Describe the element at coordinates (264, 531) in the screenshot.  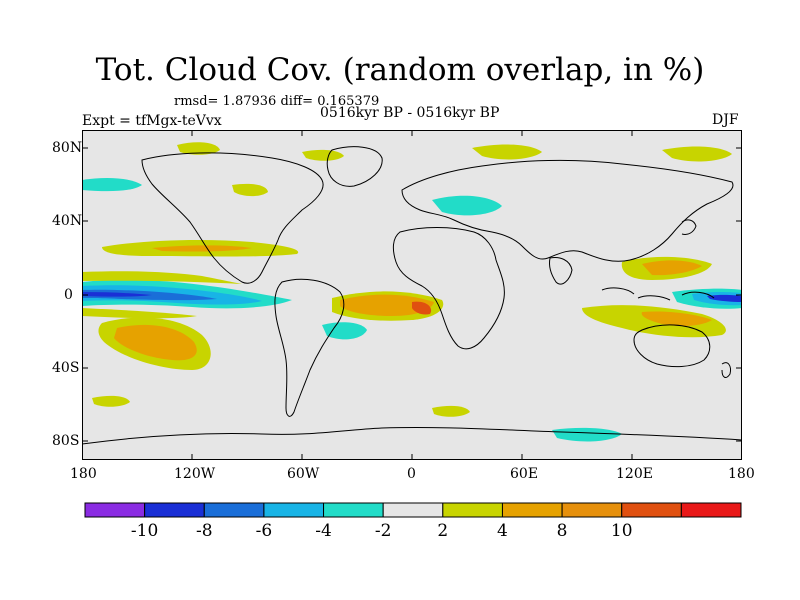
I see `colorbar-label: -6` at that location.